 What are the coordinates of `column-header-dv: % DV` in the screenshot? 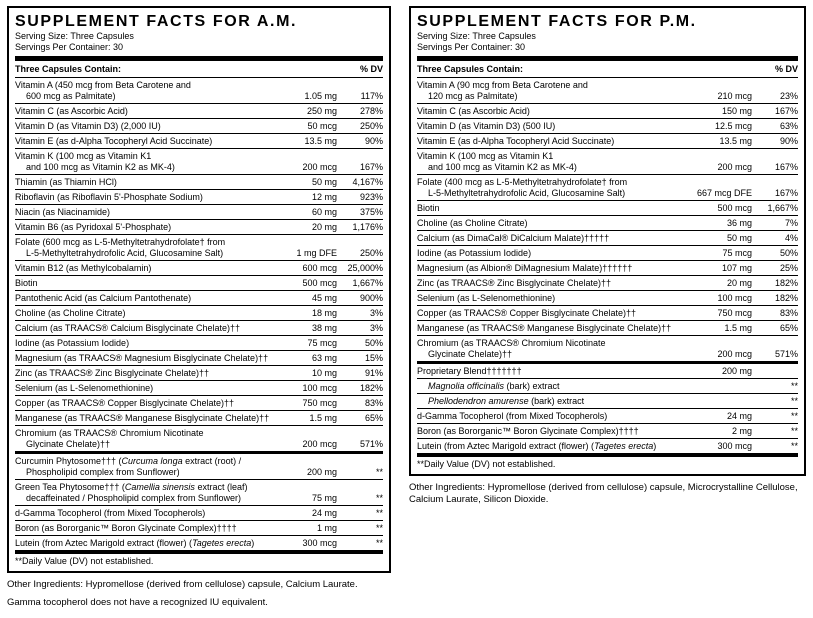 It's located at (371, 69).